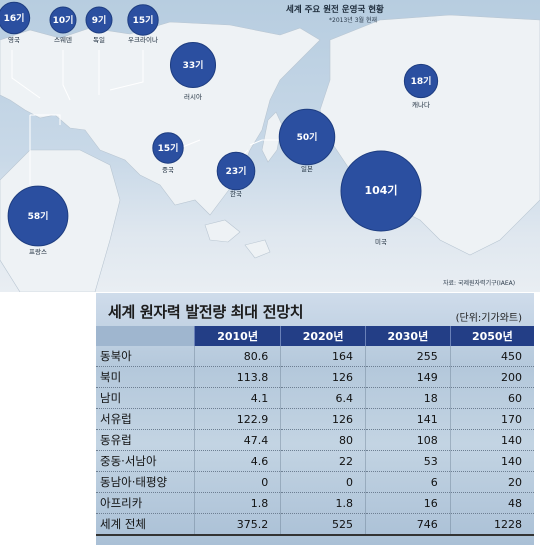 Image resolution: width=540 pixels, height=547 pixels. Describe the element at coordinates (408, 503) in the screenshot. I see `table-cell: 16` at that location.